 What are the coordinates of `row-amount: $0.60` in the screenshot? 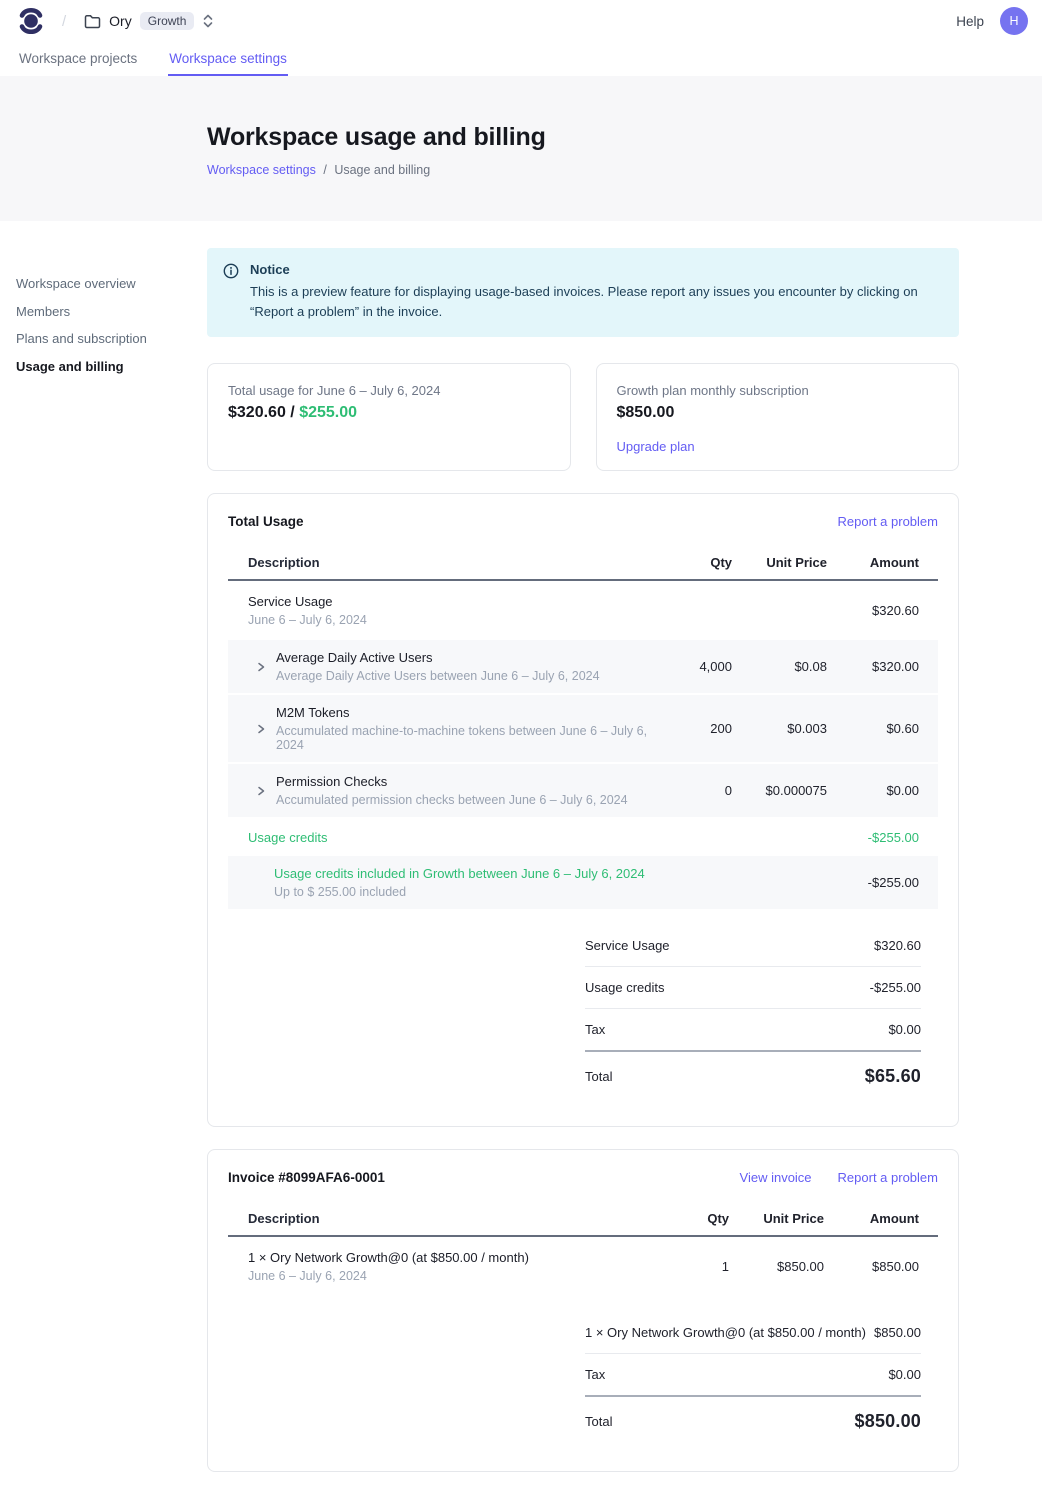 It's located at (902, 729).